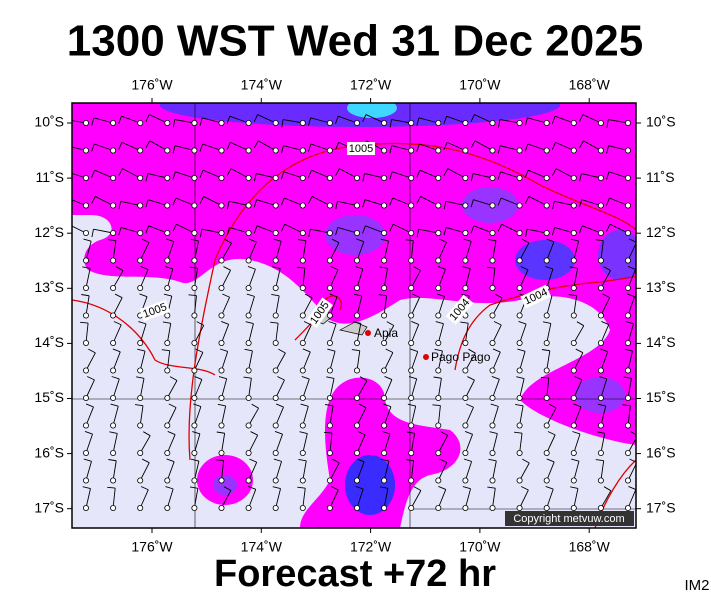 The height and width of the screenshot is (600, 711). Describe the element at coordinates (371, 547) in the screenshot. I see `lon-label: 172˚W` at that location.